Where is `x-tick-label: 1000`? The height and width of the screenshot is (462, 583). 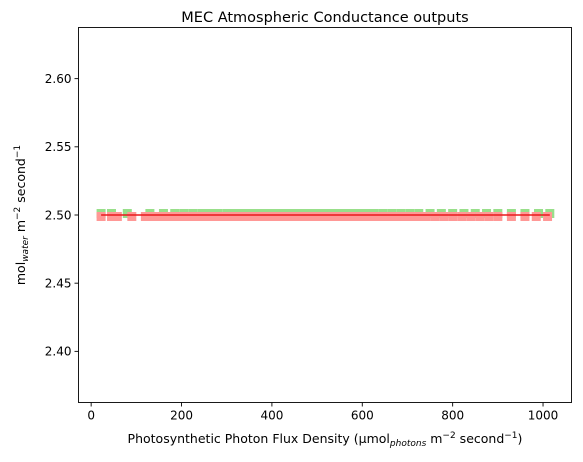 x-tick-label: 1000 is located at coordinates (543, 416).